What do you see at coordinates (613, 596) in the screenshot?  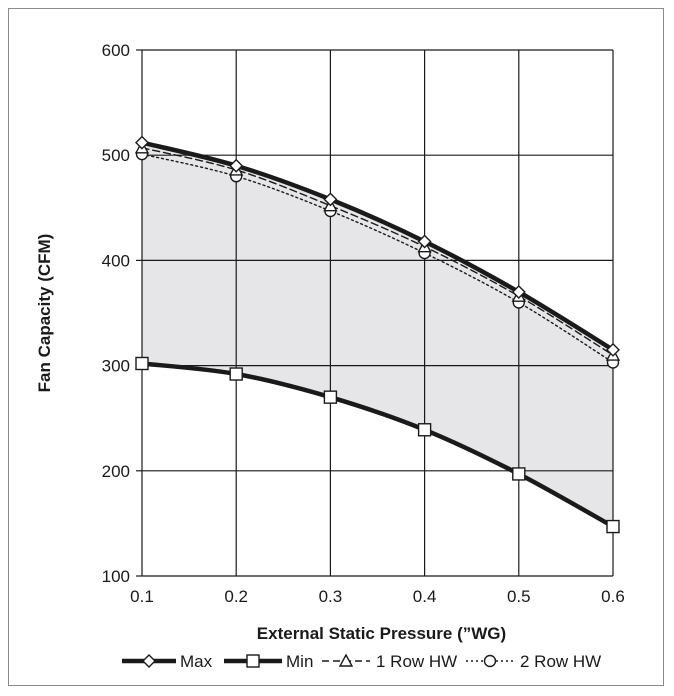 I see `x-tick-label: 0.6` at bounding box center [613, 596].